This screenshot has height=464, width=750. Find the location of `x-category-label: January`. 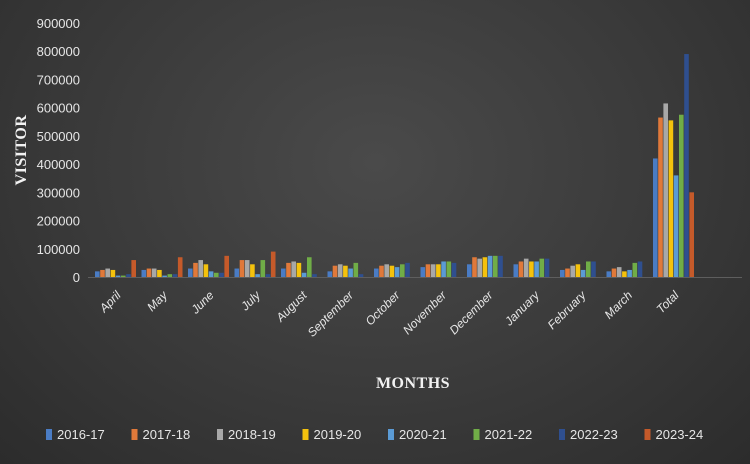

x-category-label: January is located at coordinates (522, 309).